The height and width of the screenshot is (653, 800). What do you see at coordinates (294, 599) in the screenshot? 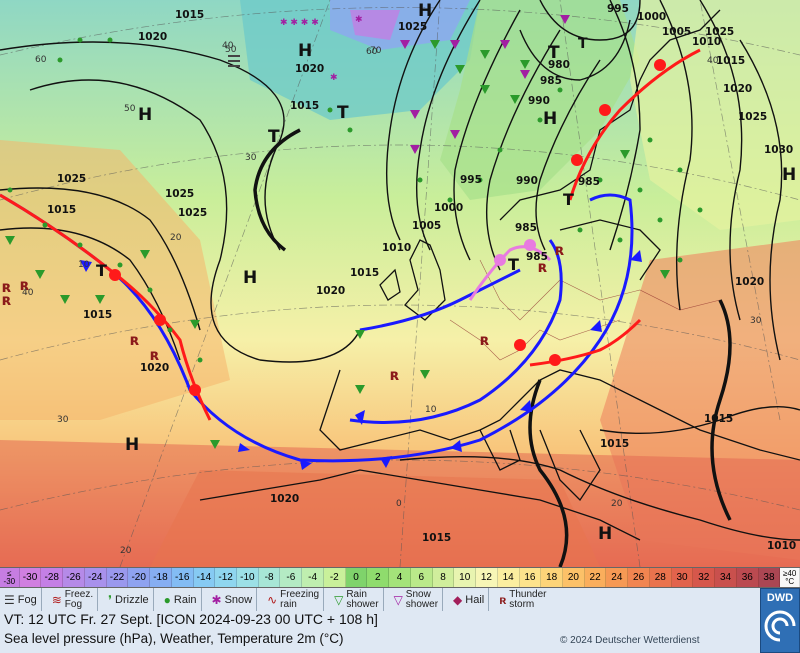
I see `legend-freezing-rain: ∿ Freezing rain` at bounding box center [294, 599].